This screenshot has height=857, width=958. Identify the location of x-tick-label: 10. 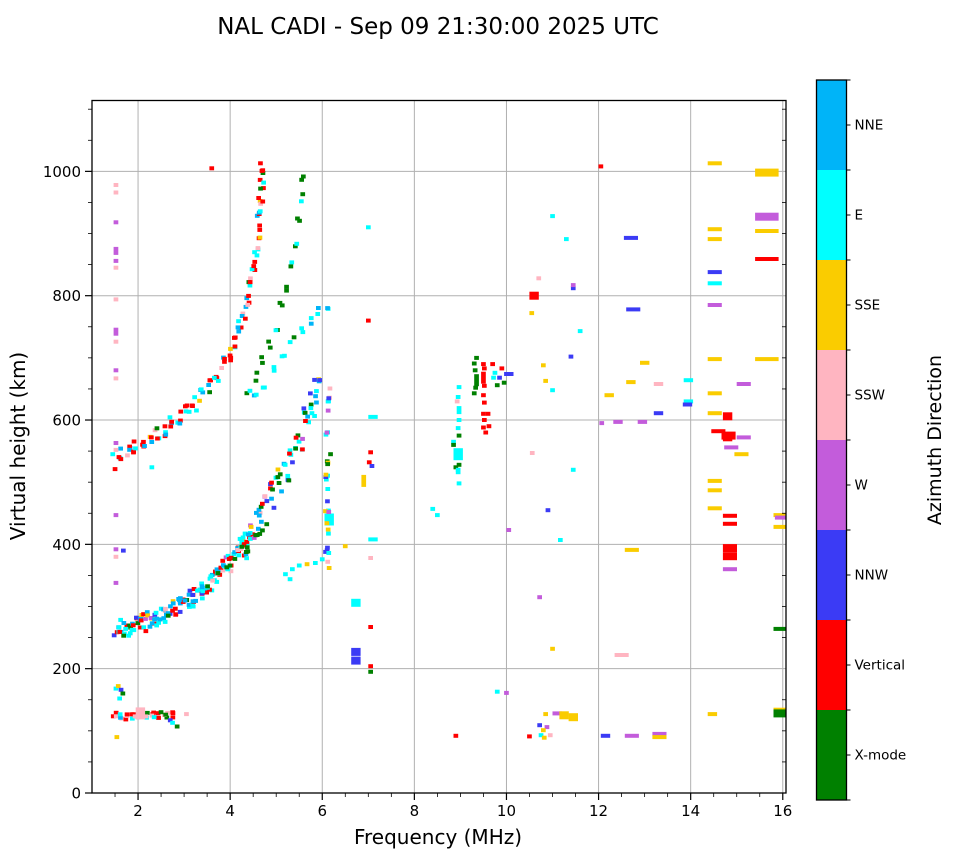
(506, 811).